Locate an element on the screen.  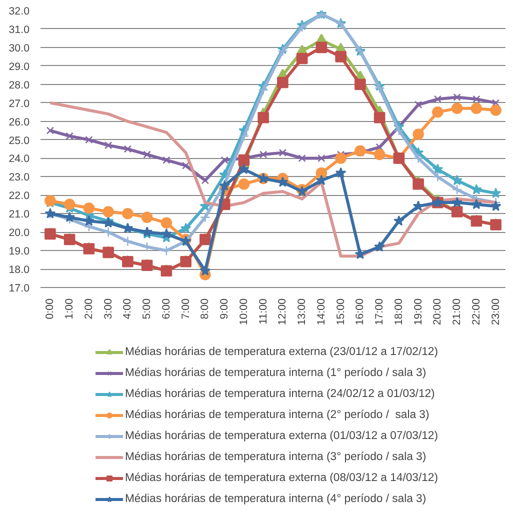
x-tick-label: 4:00 is located at coordinates (128, 309).